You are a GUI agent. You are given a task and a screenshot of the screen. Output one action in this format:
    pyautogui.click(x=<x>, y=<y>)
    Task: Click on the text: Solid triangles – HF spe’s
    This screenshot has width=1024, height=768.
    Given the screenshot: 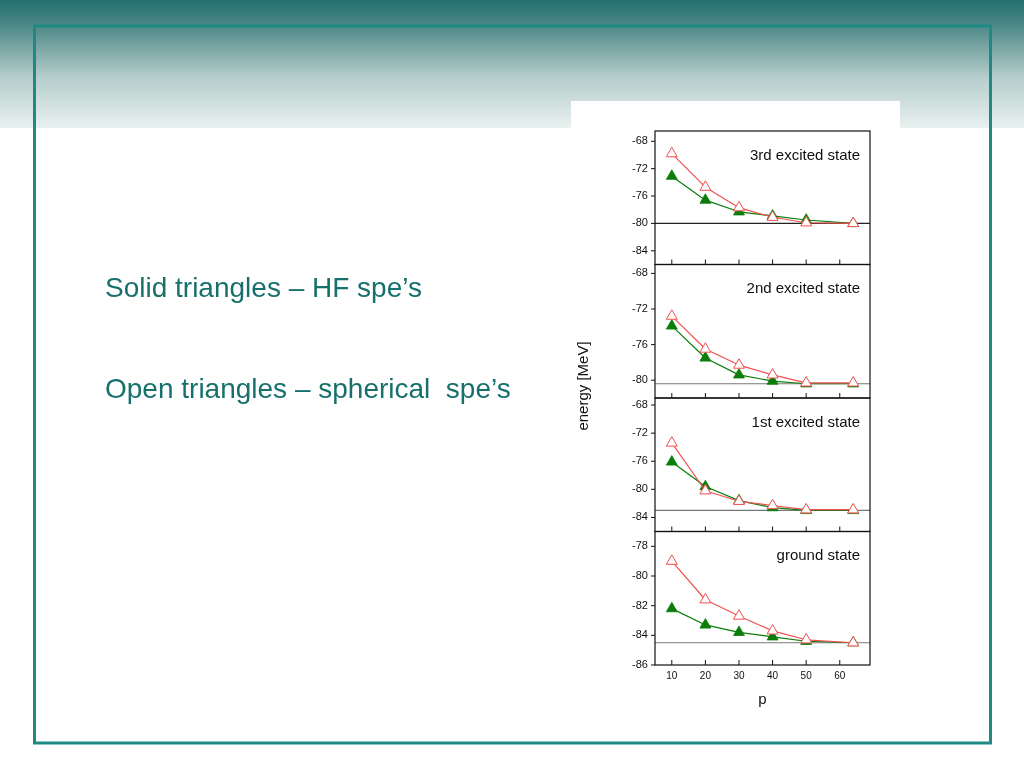 What is the action you would take?
    pyautogui.click(x=263, y=288)
    